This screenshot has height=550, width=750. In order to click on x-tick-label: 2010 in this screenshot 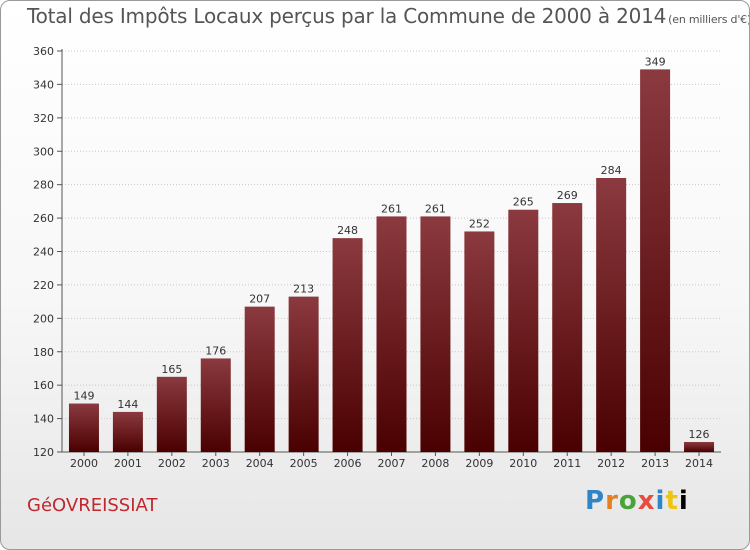, I will do `click(523, 463)`.